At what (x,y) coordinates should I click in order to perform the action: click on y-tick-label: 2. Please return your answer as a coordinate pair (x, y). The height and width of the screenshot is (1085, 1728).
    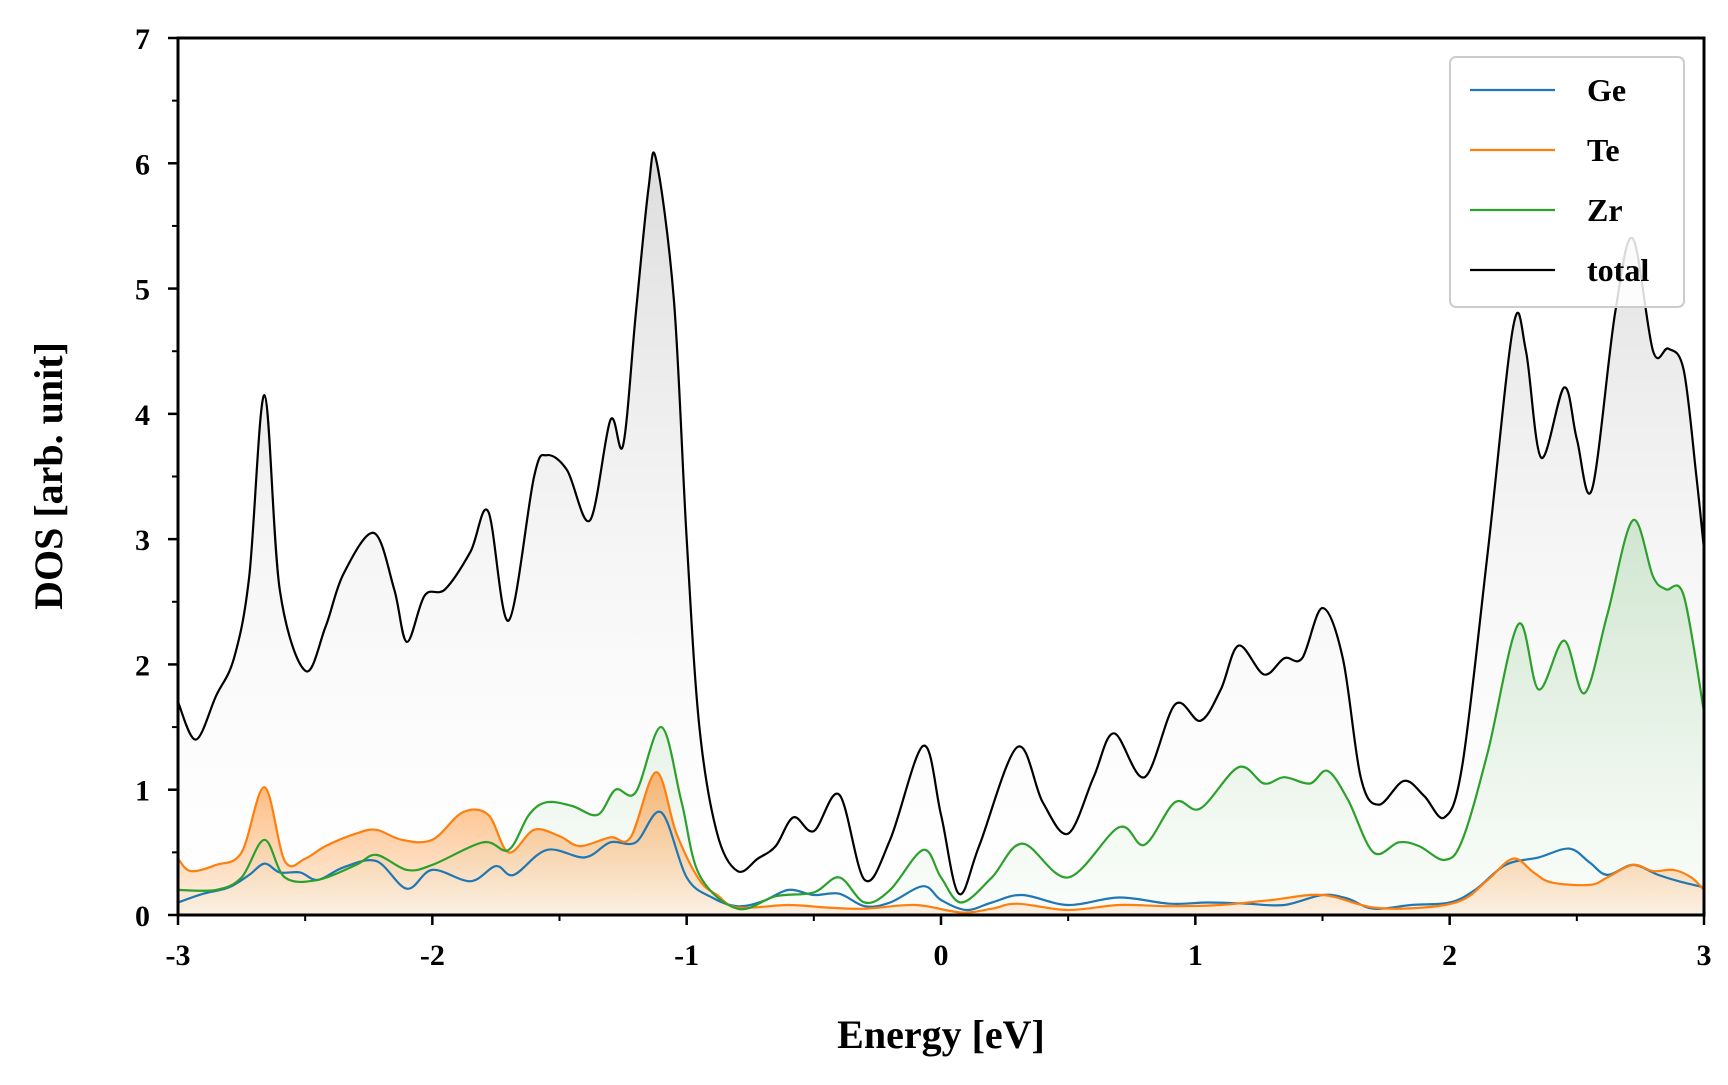
    Looking at the image, I should click on (142, 665).